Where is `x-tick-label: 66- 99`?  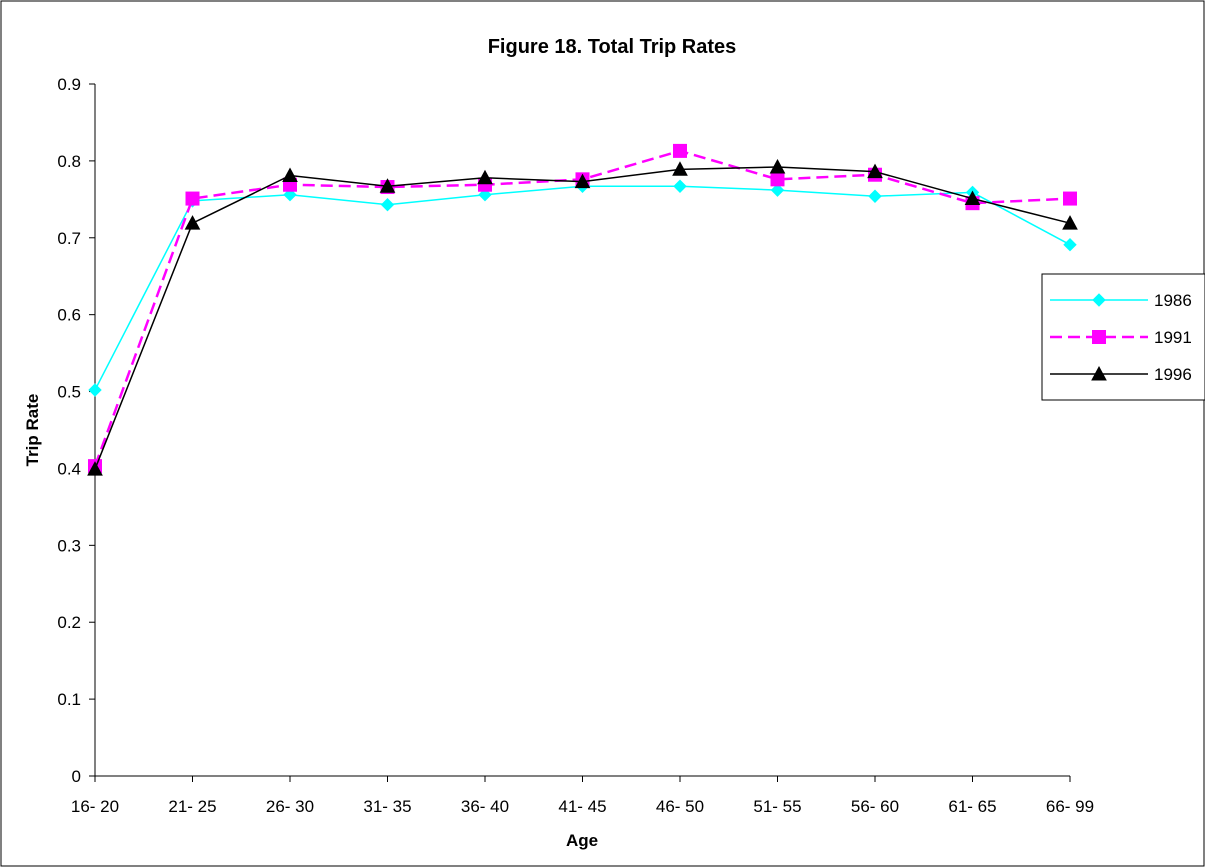 x-tick-label: 66- 99 is located at coordinates (1070, 806).